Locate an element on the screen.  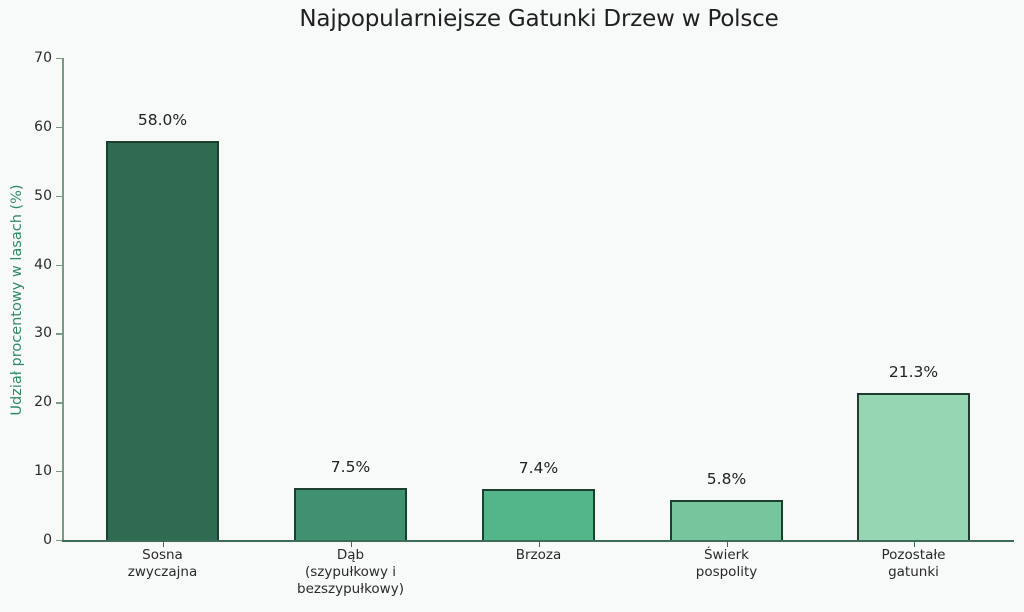
y-tick-label: 0 is located at coordinates (47, 540).